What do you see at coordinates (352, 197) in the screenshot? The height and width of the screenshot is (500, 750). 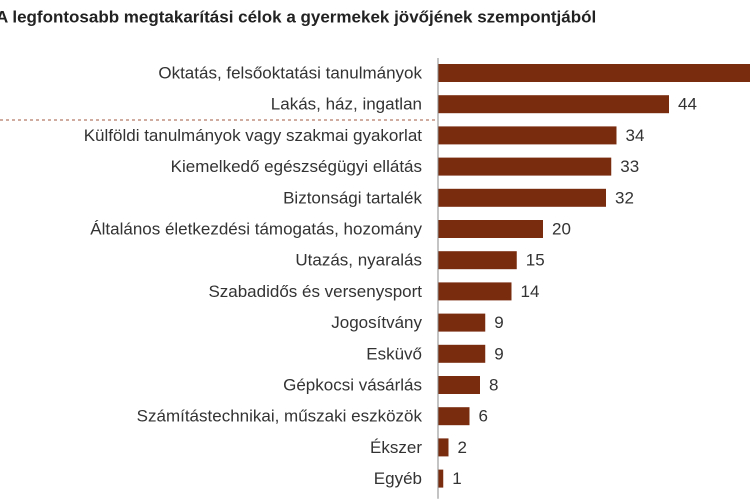 I see `category-label: Biztonsági tartalék` at bounding box center [352, 197].